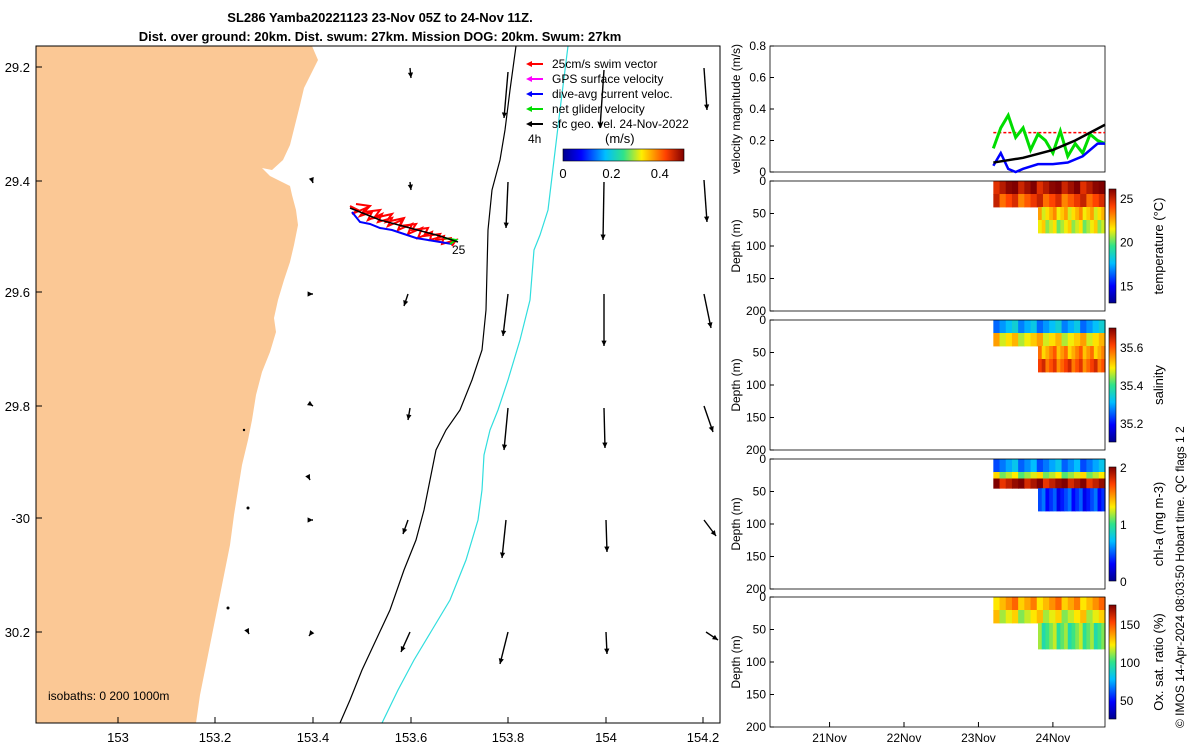 The height and width of the screenshot is (750, 1200). Describe the element at coordinates (1158, 524) in the screenshot. I see `colorbar-label: chl-a (mg m-3)` at that location.